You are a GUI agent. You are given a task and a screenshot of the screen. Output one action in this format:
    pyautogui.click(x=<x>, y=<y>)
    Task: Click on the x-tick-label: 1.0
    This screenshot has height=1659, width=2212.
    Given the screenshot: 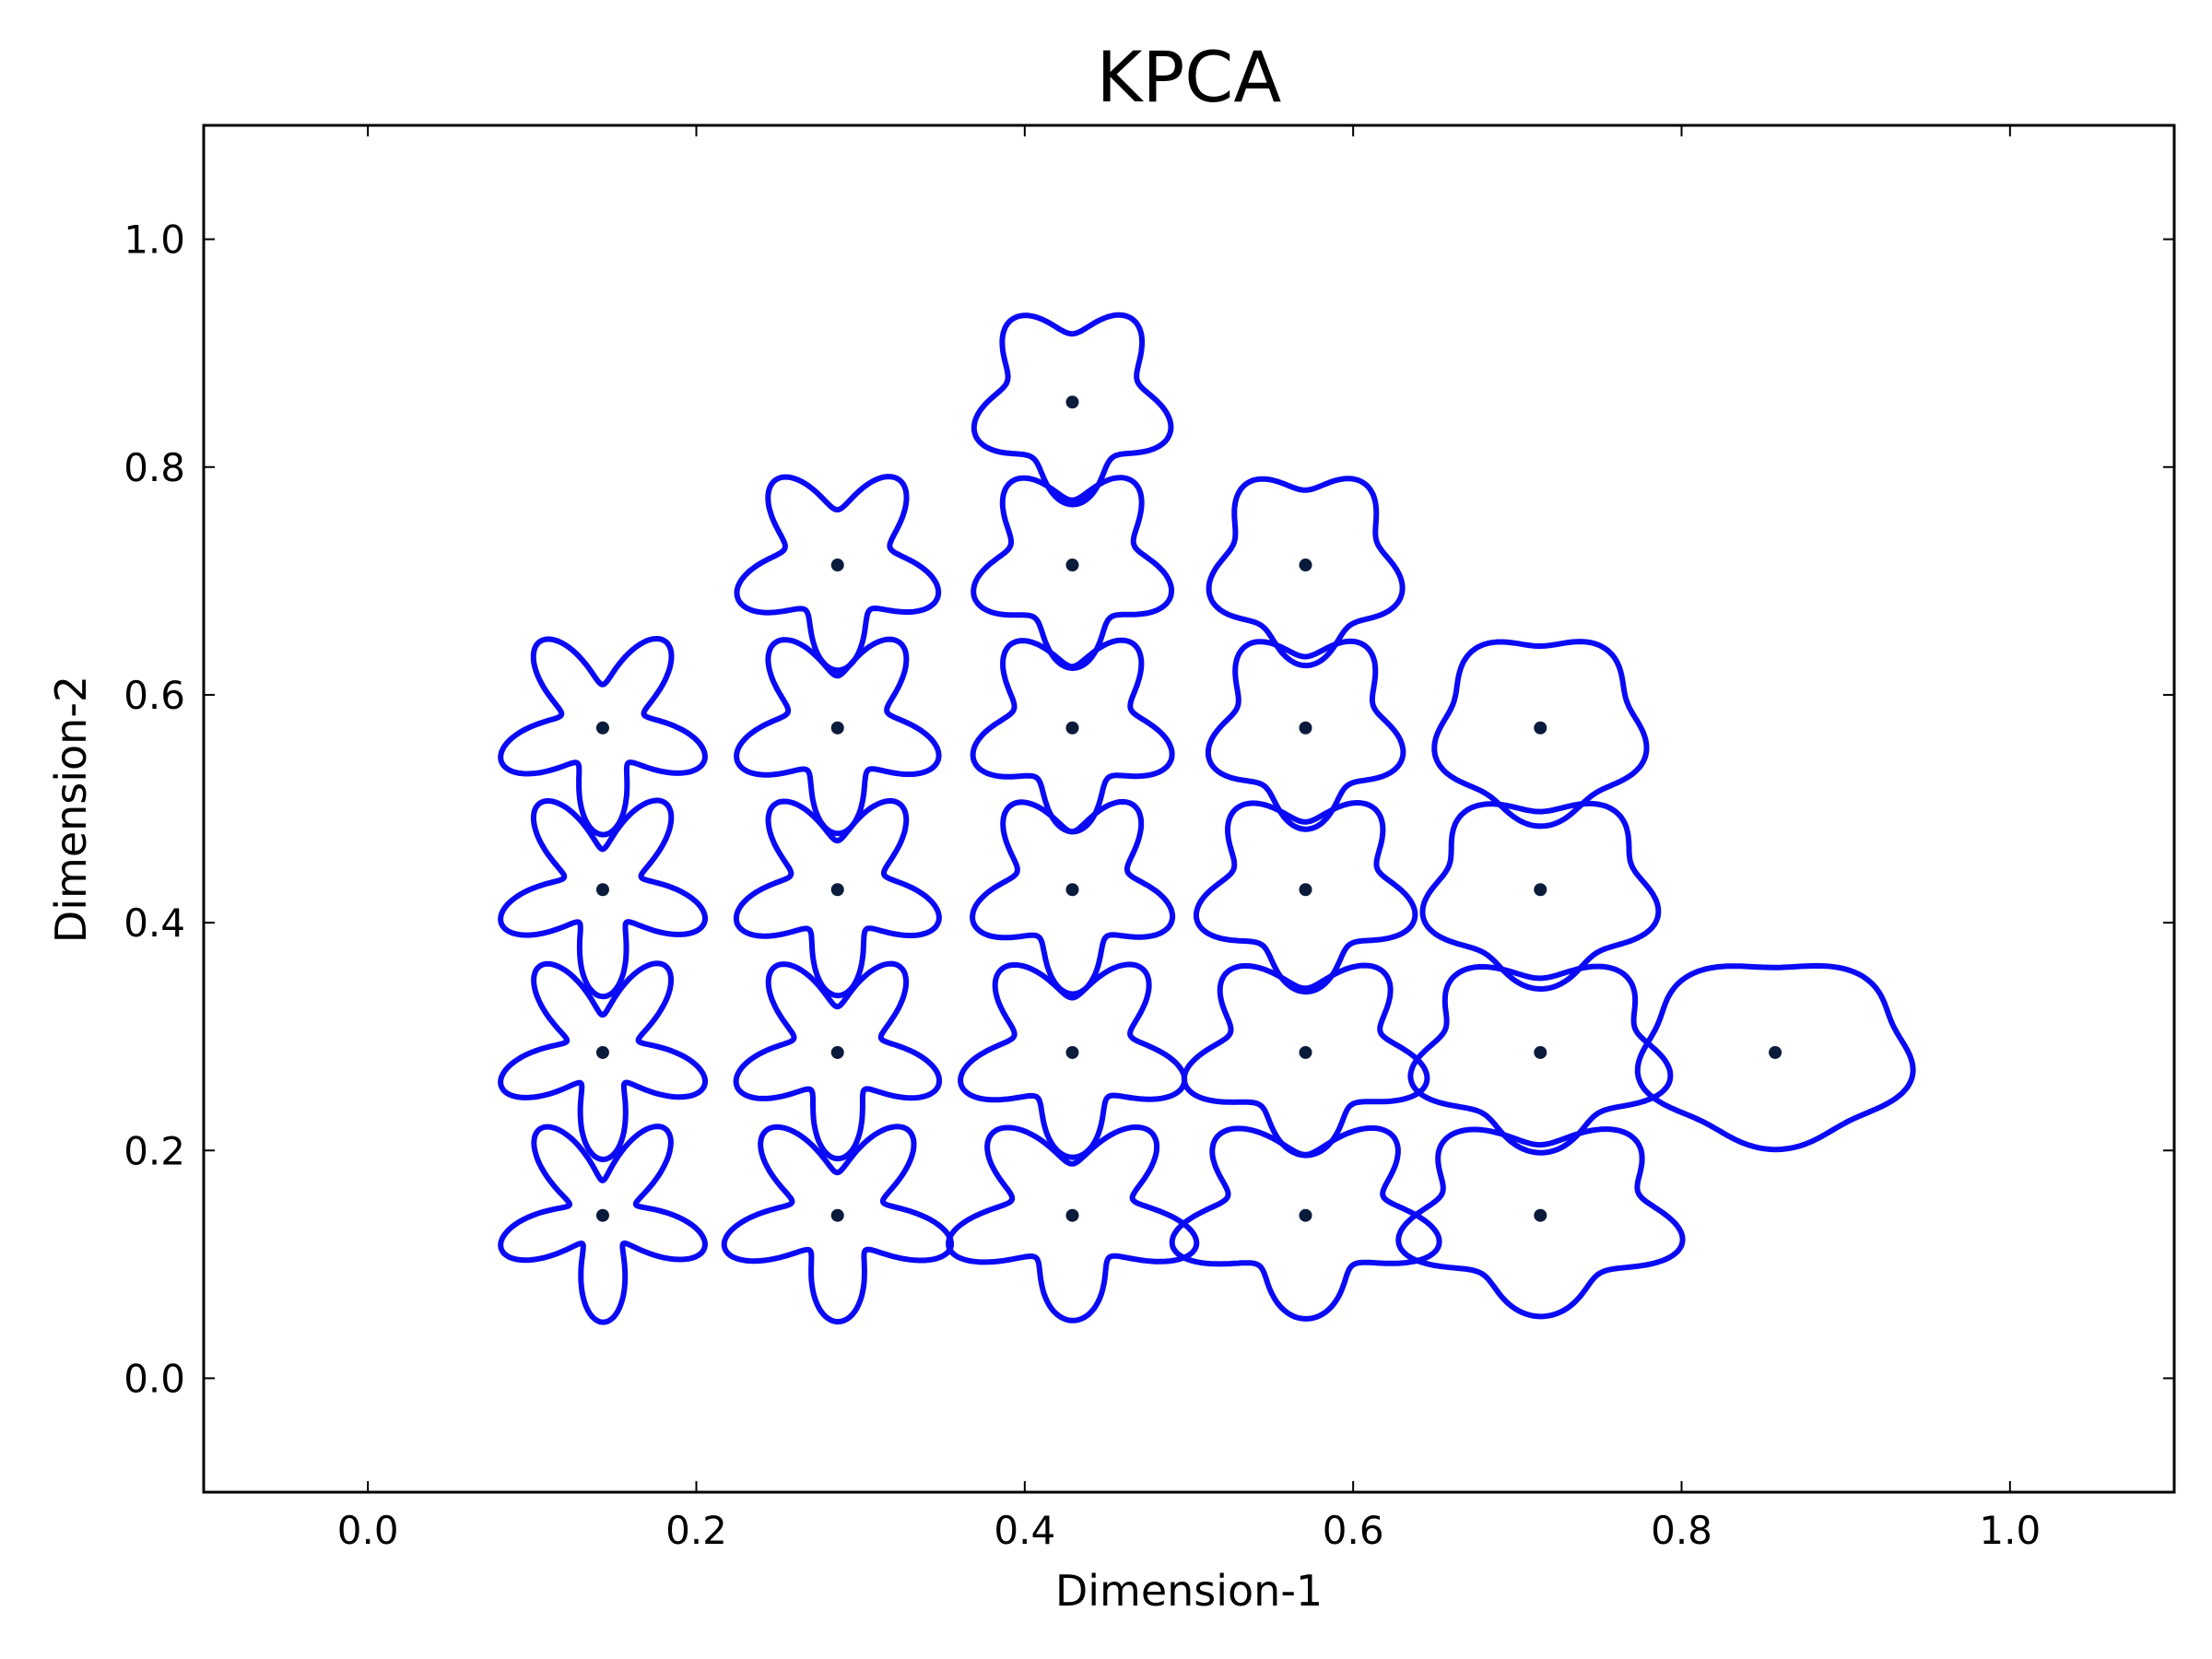 What is the action you would take?
    pyautogui.click(x=2010, y=1530)
    